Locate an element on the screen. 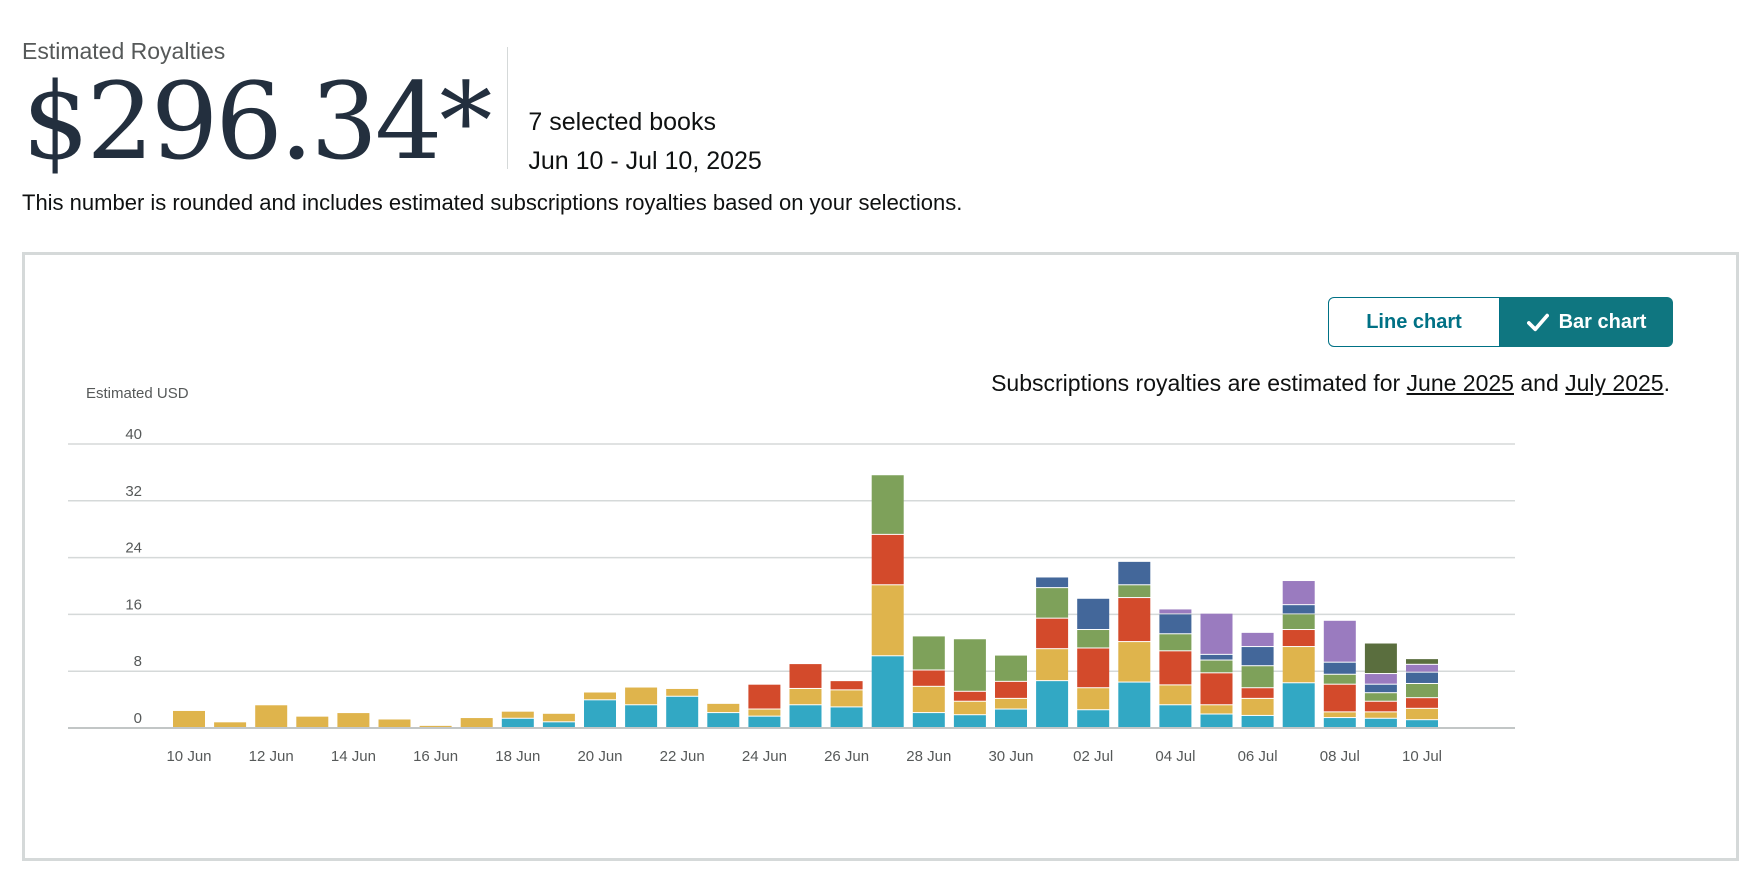 The height and width of the screenshot is (886, 1746). june-2025-link: June 2025 is located at coordinates (1460, 383).